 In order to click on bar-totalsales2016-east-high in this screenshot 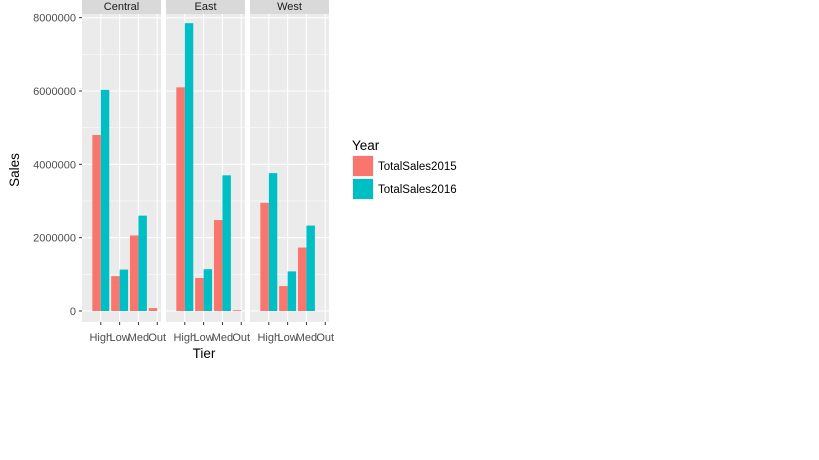, I will do `click(189, 167)`.